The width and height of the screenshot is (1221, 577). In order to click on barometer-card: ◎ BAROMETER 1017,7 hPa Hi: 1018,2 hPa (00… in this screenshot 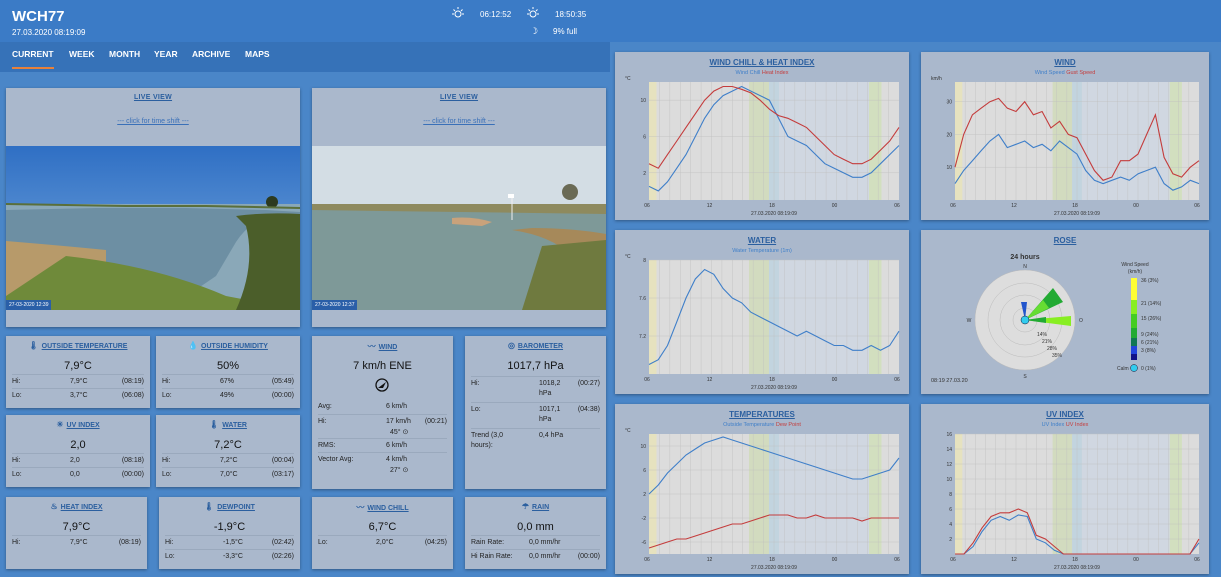, I will do `click(535, 412)`.